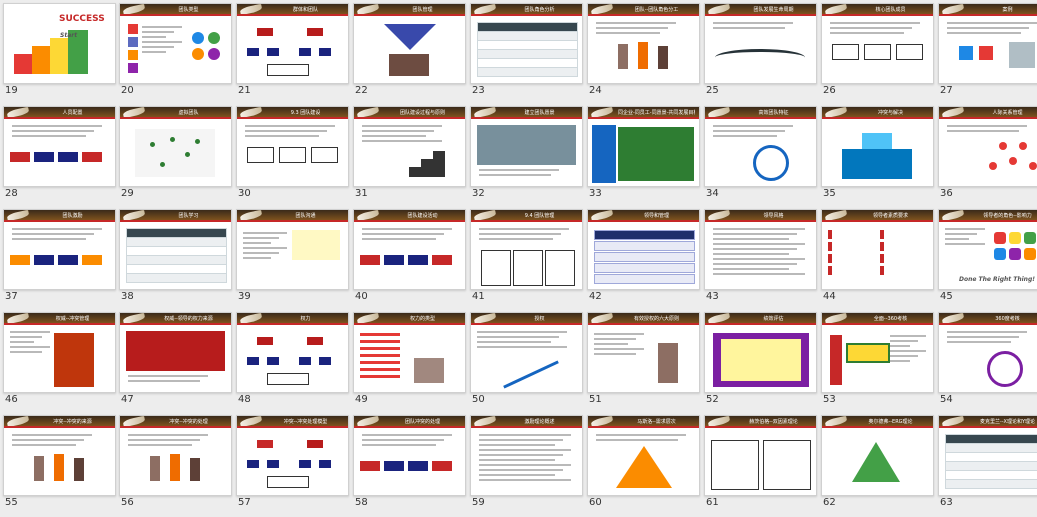 Image resolution: width=1037 pixels, height=517 pixels. What do you see at coordinates (59, 249) in the screenshot?
I see `slide-preview: 团队激励` at bounding box center [59, 249].